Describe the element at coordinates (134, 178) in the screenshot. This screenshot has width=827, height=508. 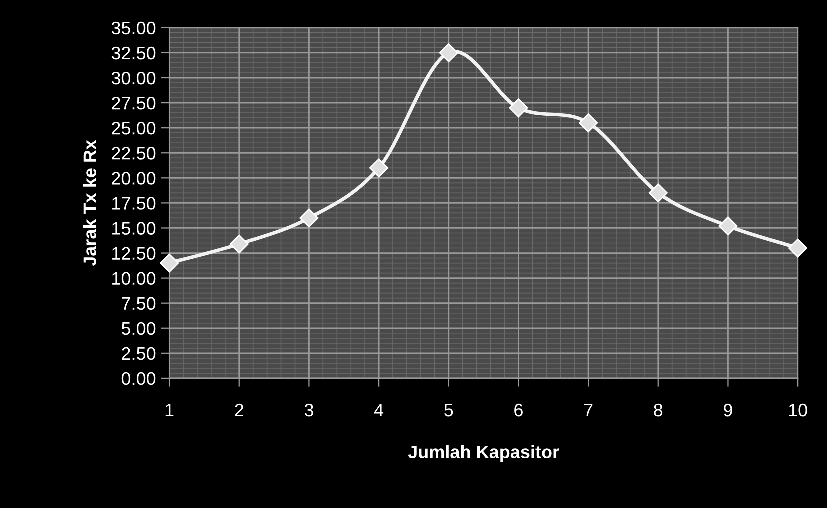
I see `y-tick-label: 20.00` at that location.